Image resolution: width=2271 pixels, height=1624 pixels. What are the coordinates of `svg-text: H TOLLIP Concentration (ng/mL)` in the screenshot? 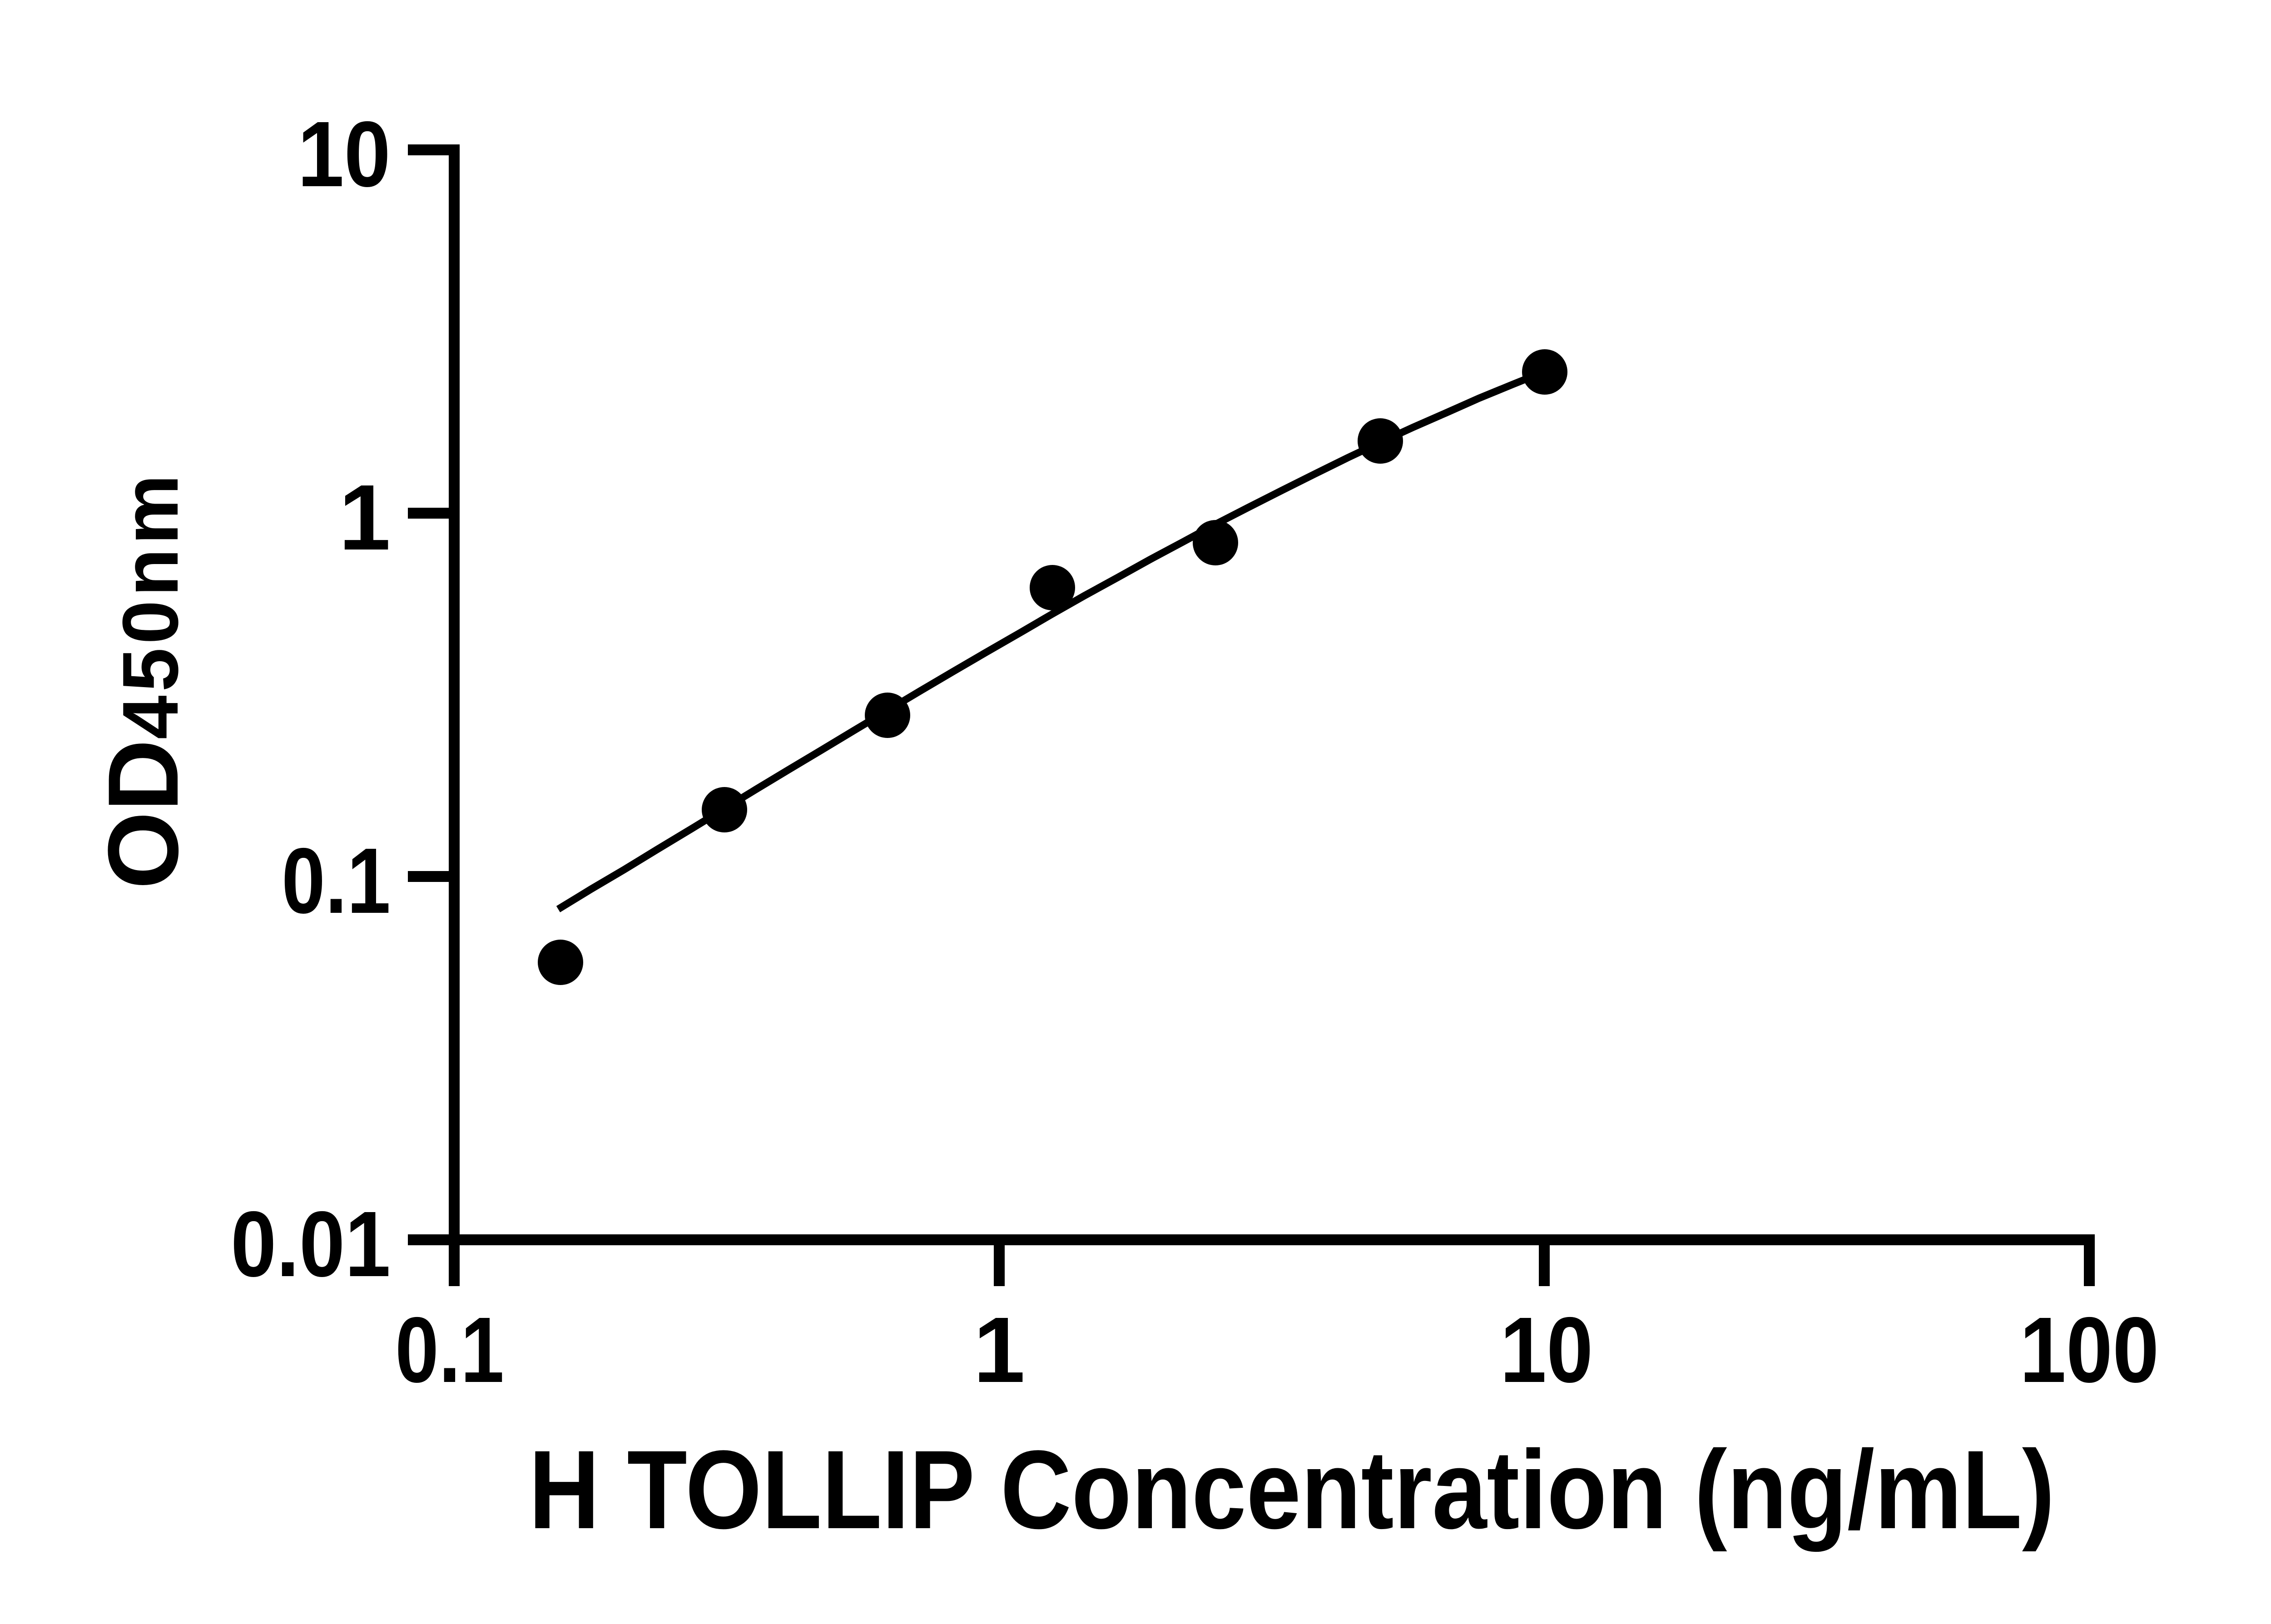 It's located at (1292, 1489).